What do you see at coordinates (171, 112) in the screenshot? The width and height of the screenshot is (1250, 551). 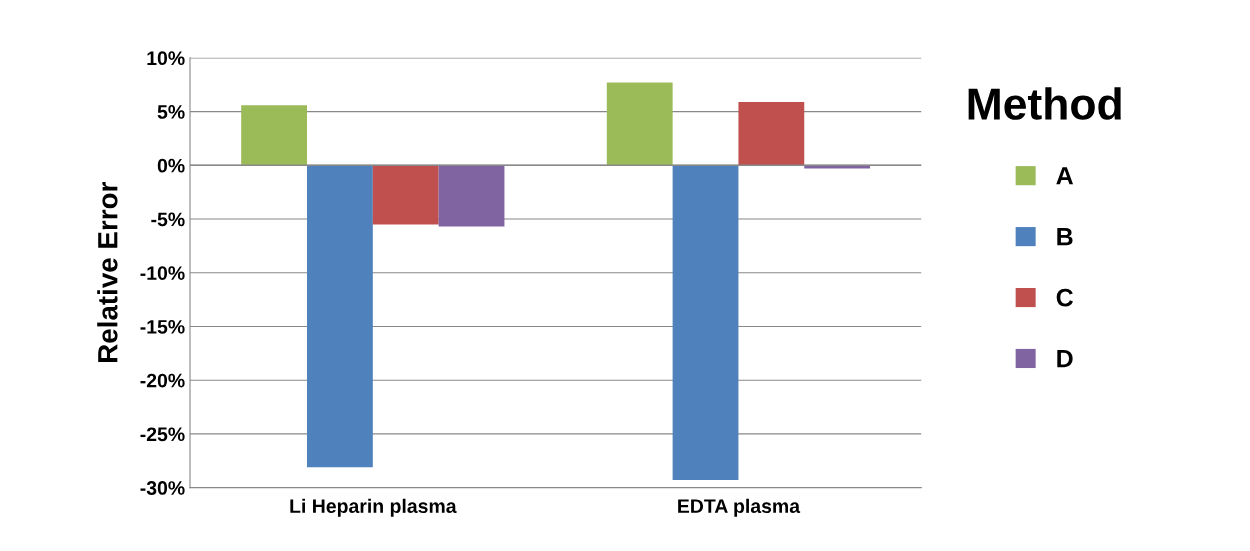 I see `y-tick-label: 5%` at bounding box center [171, 112].